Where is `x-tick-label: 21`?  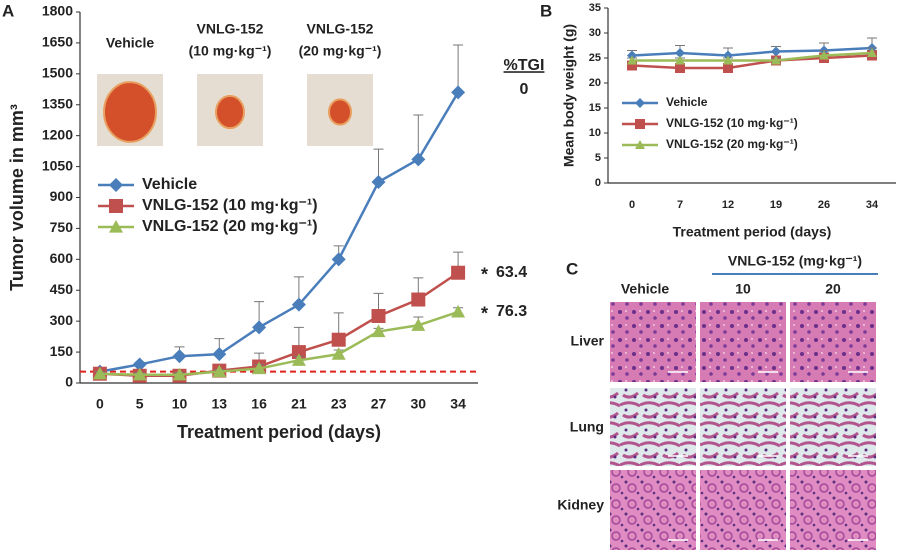
x-tick-label: 21 is located at coordinates (299, 404).